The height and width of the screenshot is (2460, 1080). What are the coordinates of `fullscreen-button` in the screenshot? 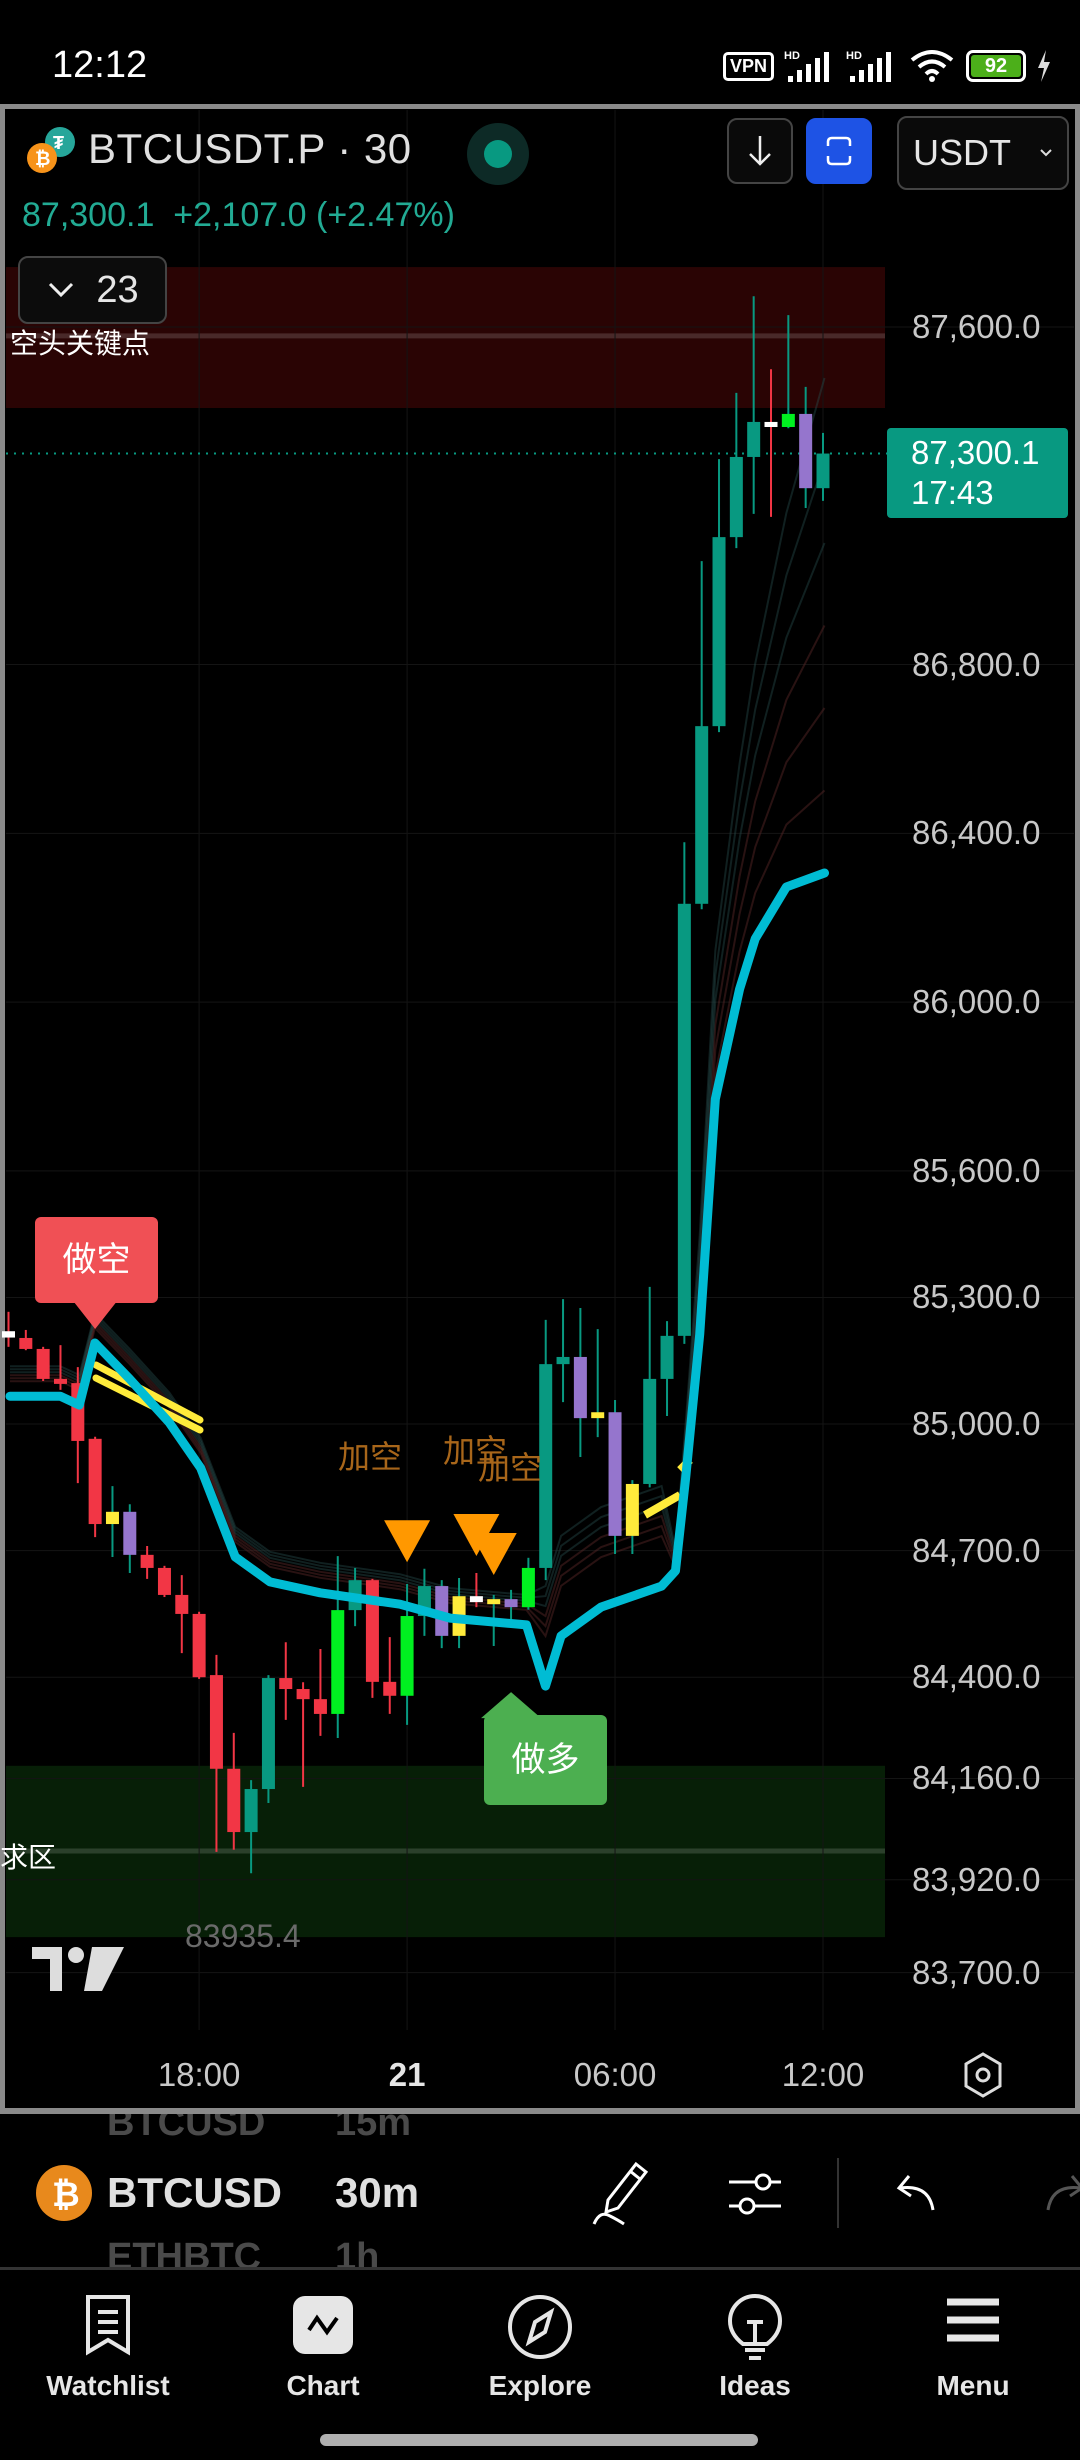 It's located at (839, 151).